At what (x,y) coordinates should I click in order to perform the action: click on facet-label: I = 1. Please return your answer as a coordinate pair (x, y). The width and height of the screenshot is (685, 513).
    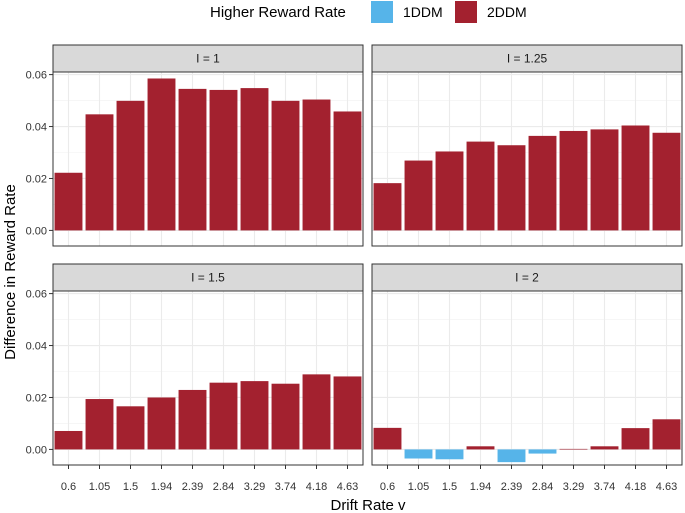
    Looking at the image, I should click on (208, 59).